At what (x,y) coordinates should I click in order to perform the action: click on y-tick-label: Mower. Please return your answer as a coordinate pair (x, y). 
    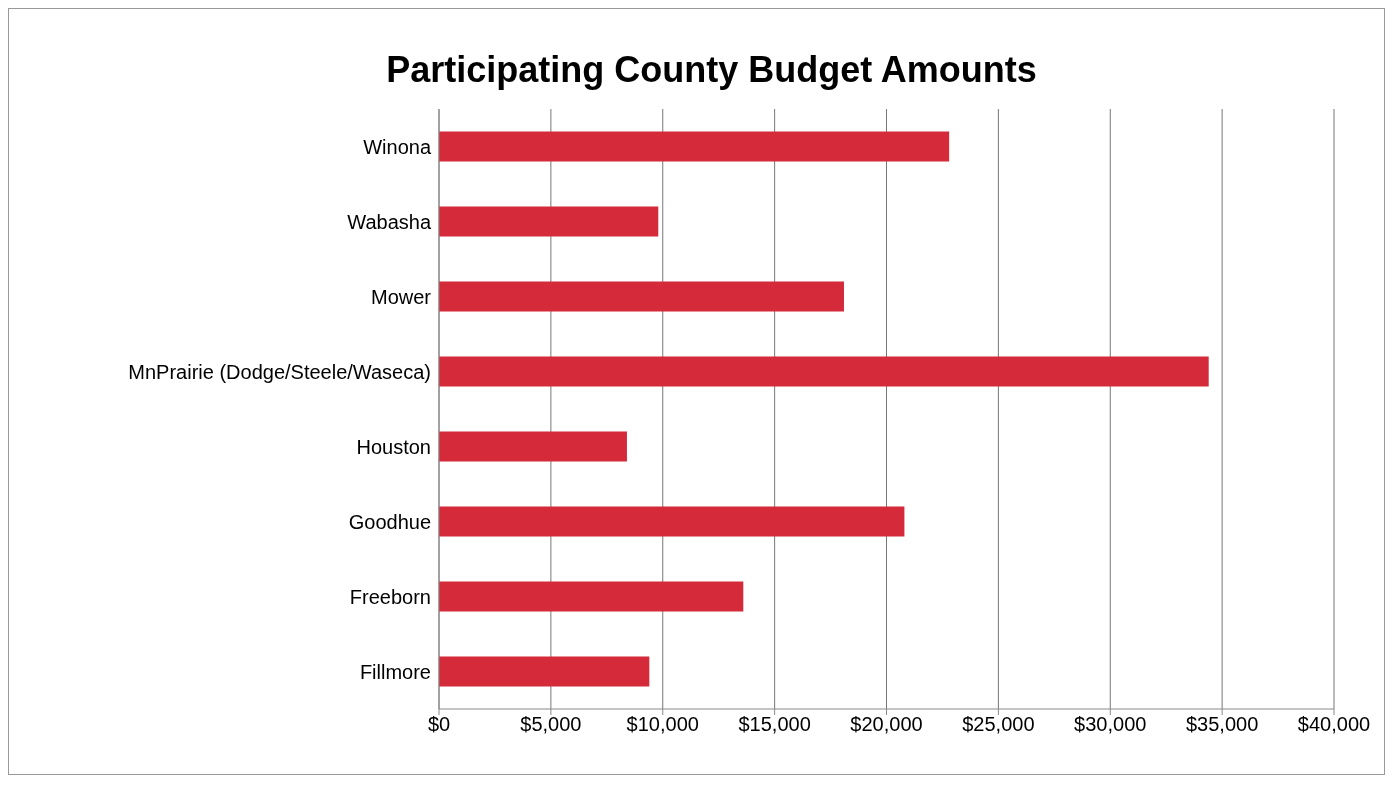
    Looking at the image, I should click on (401, 296).